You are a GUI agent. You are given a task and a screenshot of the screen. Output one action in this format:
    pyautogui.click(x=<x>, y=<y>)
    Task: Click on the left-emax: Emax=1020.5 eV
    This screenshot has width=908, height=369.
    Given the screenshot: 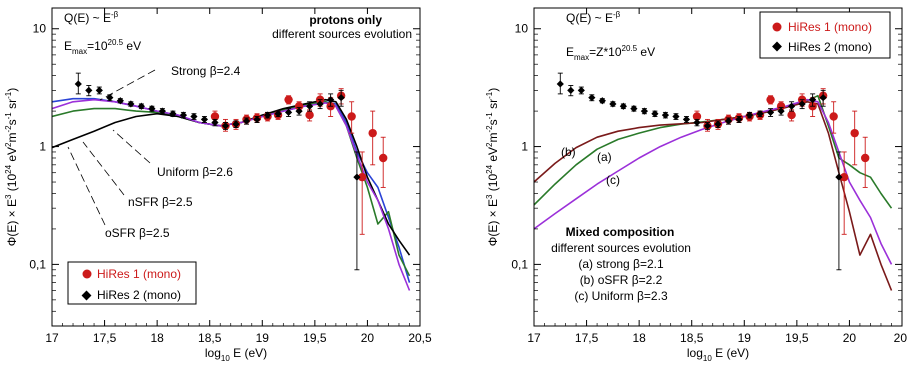 What is the action you would take?
    pyautogui.click(x=102, y=47)
    